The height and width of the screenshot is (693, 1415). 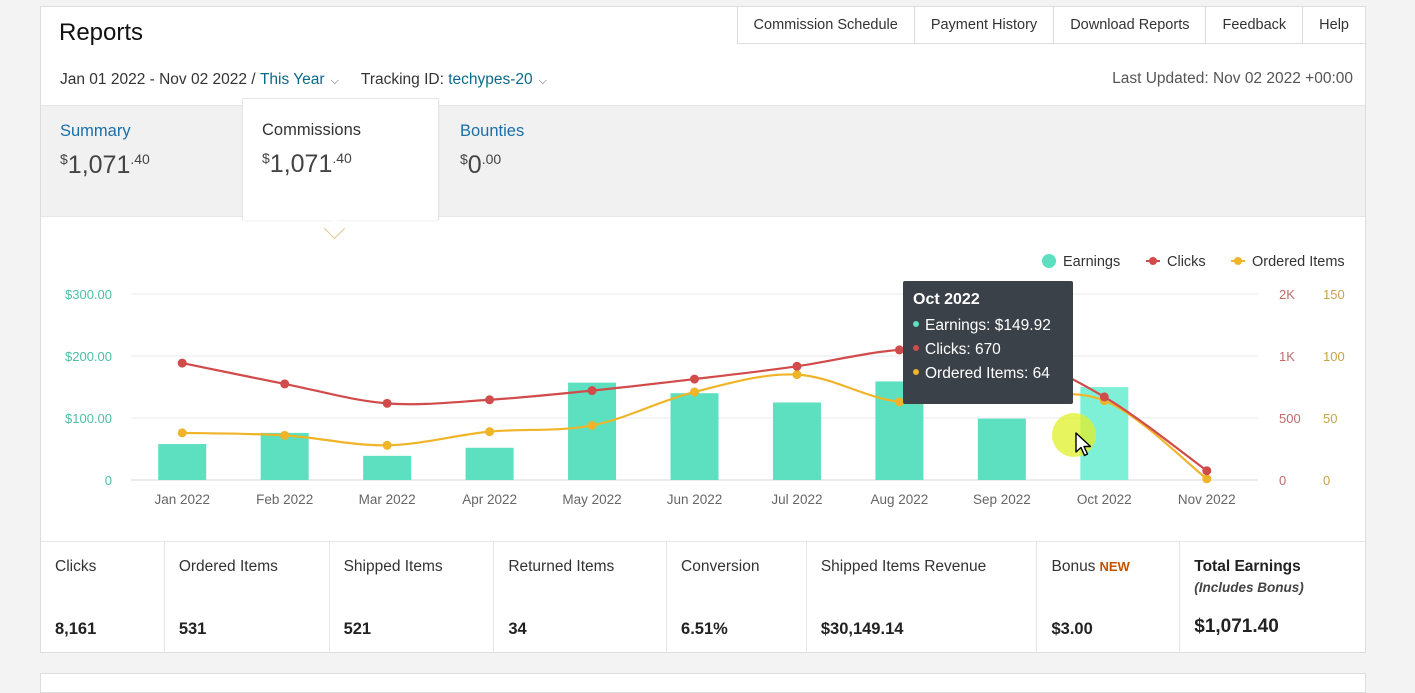 What do you see at coordinates (1249, 587) in the screenshot?
I see `stat-sublabel: (Includes Bonus)` at bounding box center [1249, 587].